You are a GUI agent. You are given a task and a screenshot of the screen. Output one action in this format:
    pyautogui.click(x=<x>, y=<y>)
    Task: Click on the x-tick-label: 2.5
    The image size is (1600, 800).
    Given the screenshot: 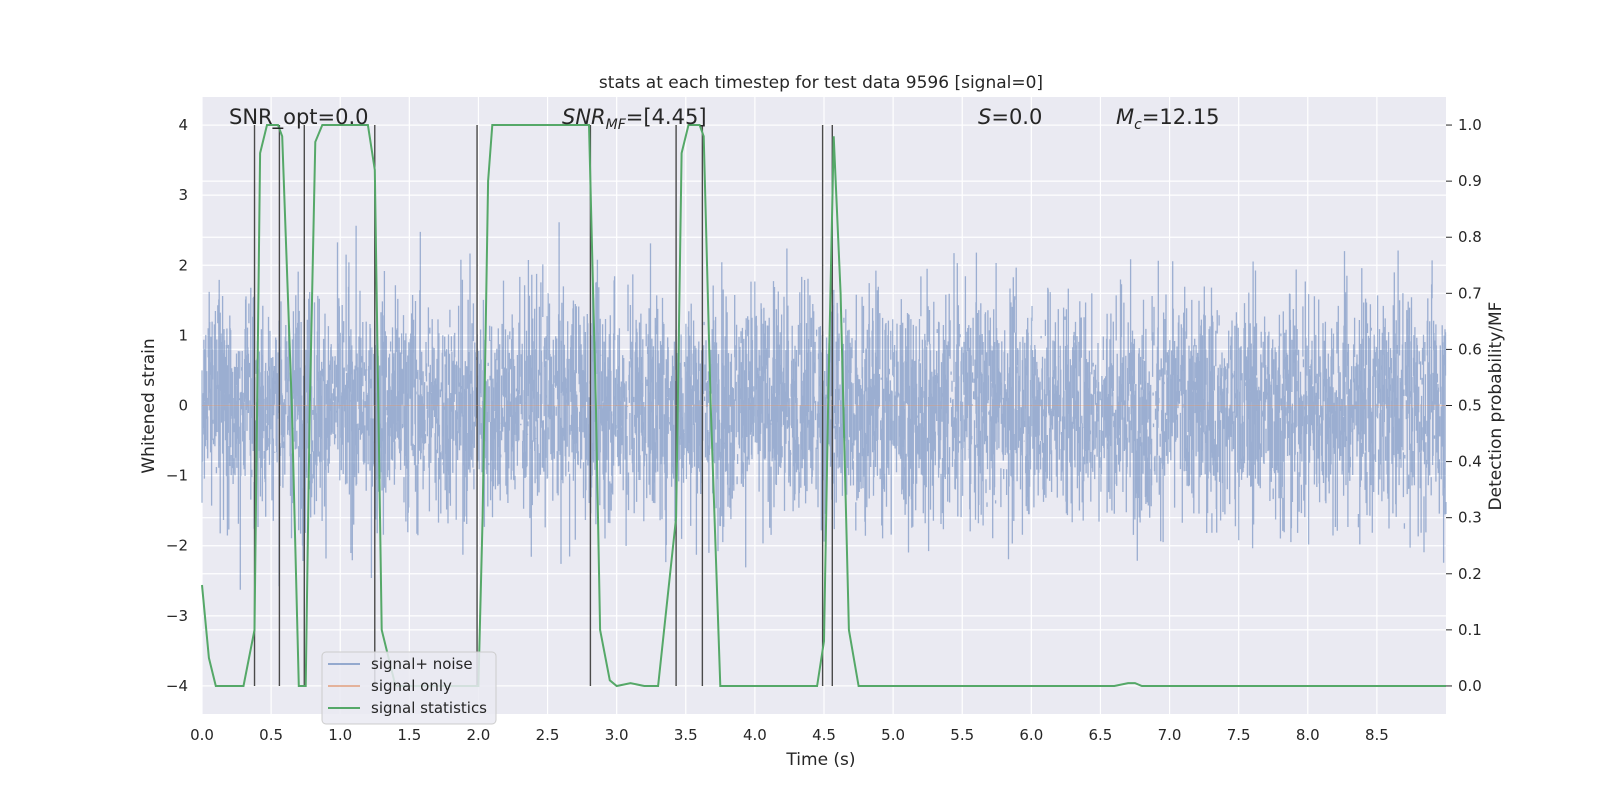 What is the action you would take?
    pyautogui.click(x=548, y=735)
    